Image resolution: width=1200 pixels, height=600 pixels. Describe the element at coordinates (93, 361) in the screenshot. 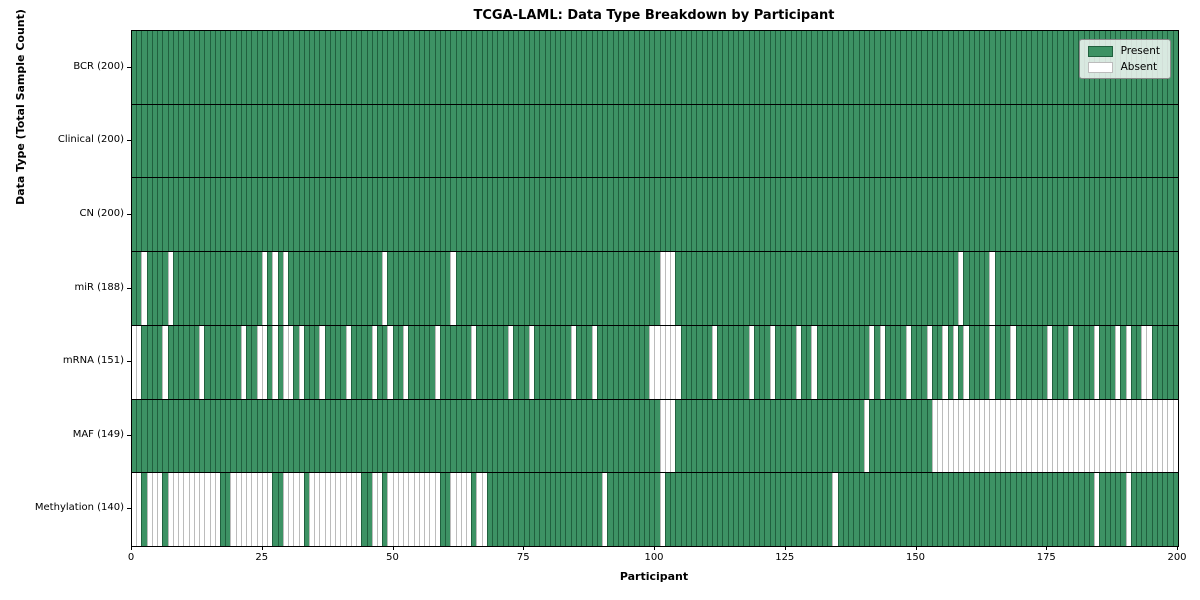

I see `row-label-mrna: mRNA (151)` at that location.